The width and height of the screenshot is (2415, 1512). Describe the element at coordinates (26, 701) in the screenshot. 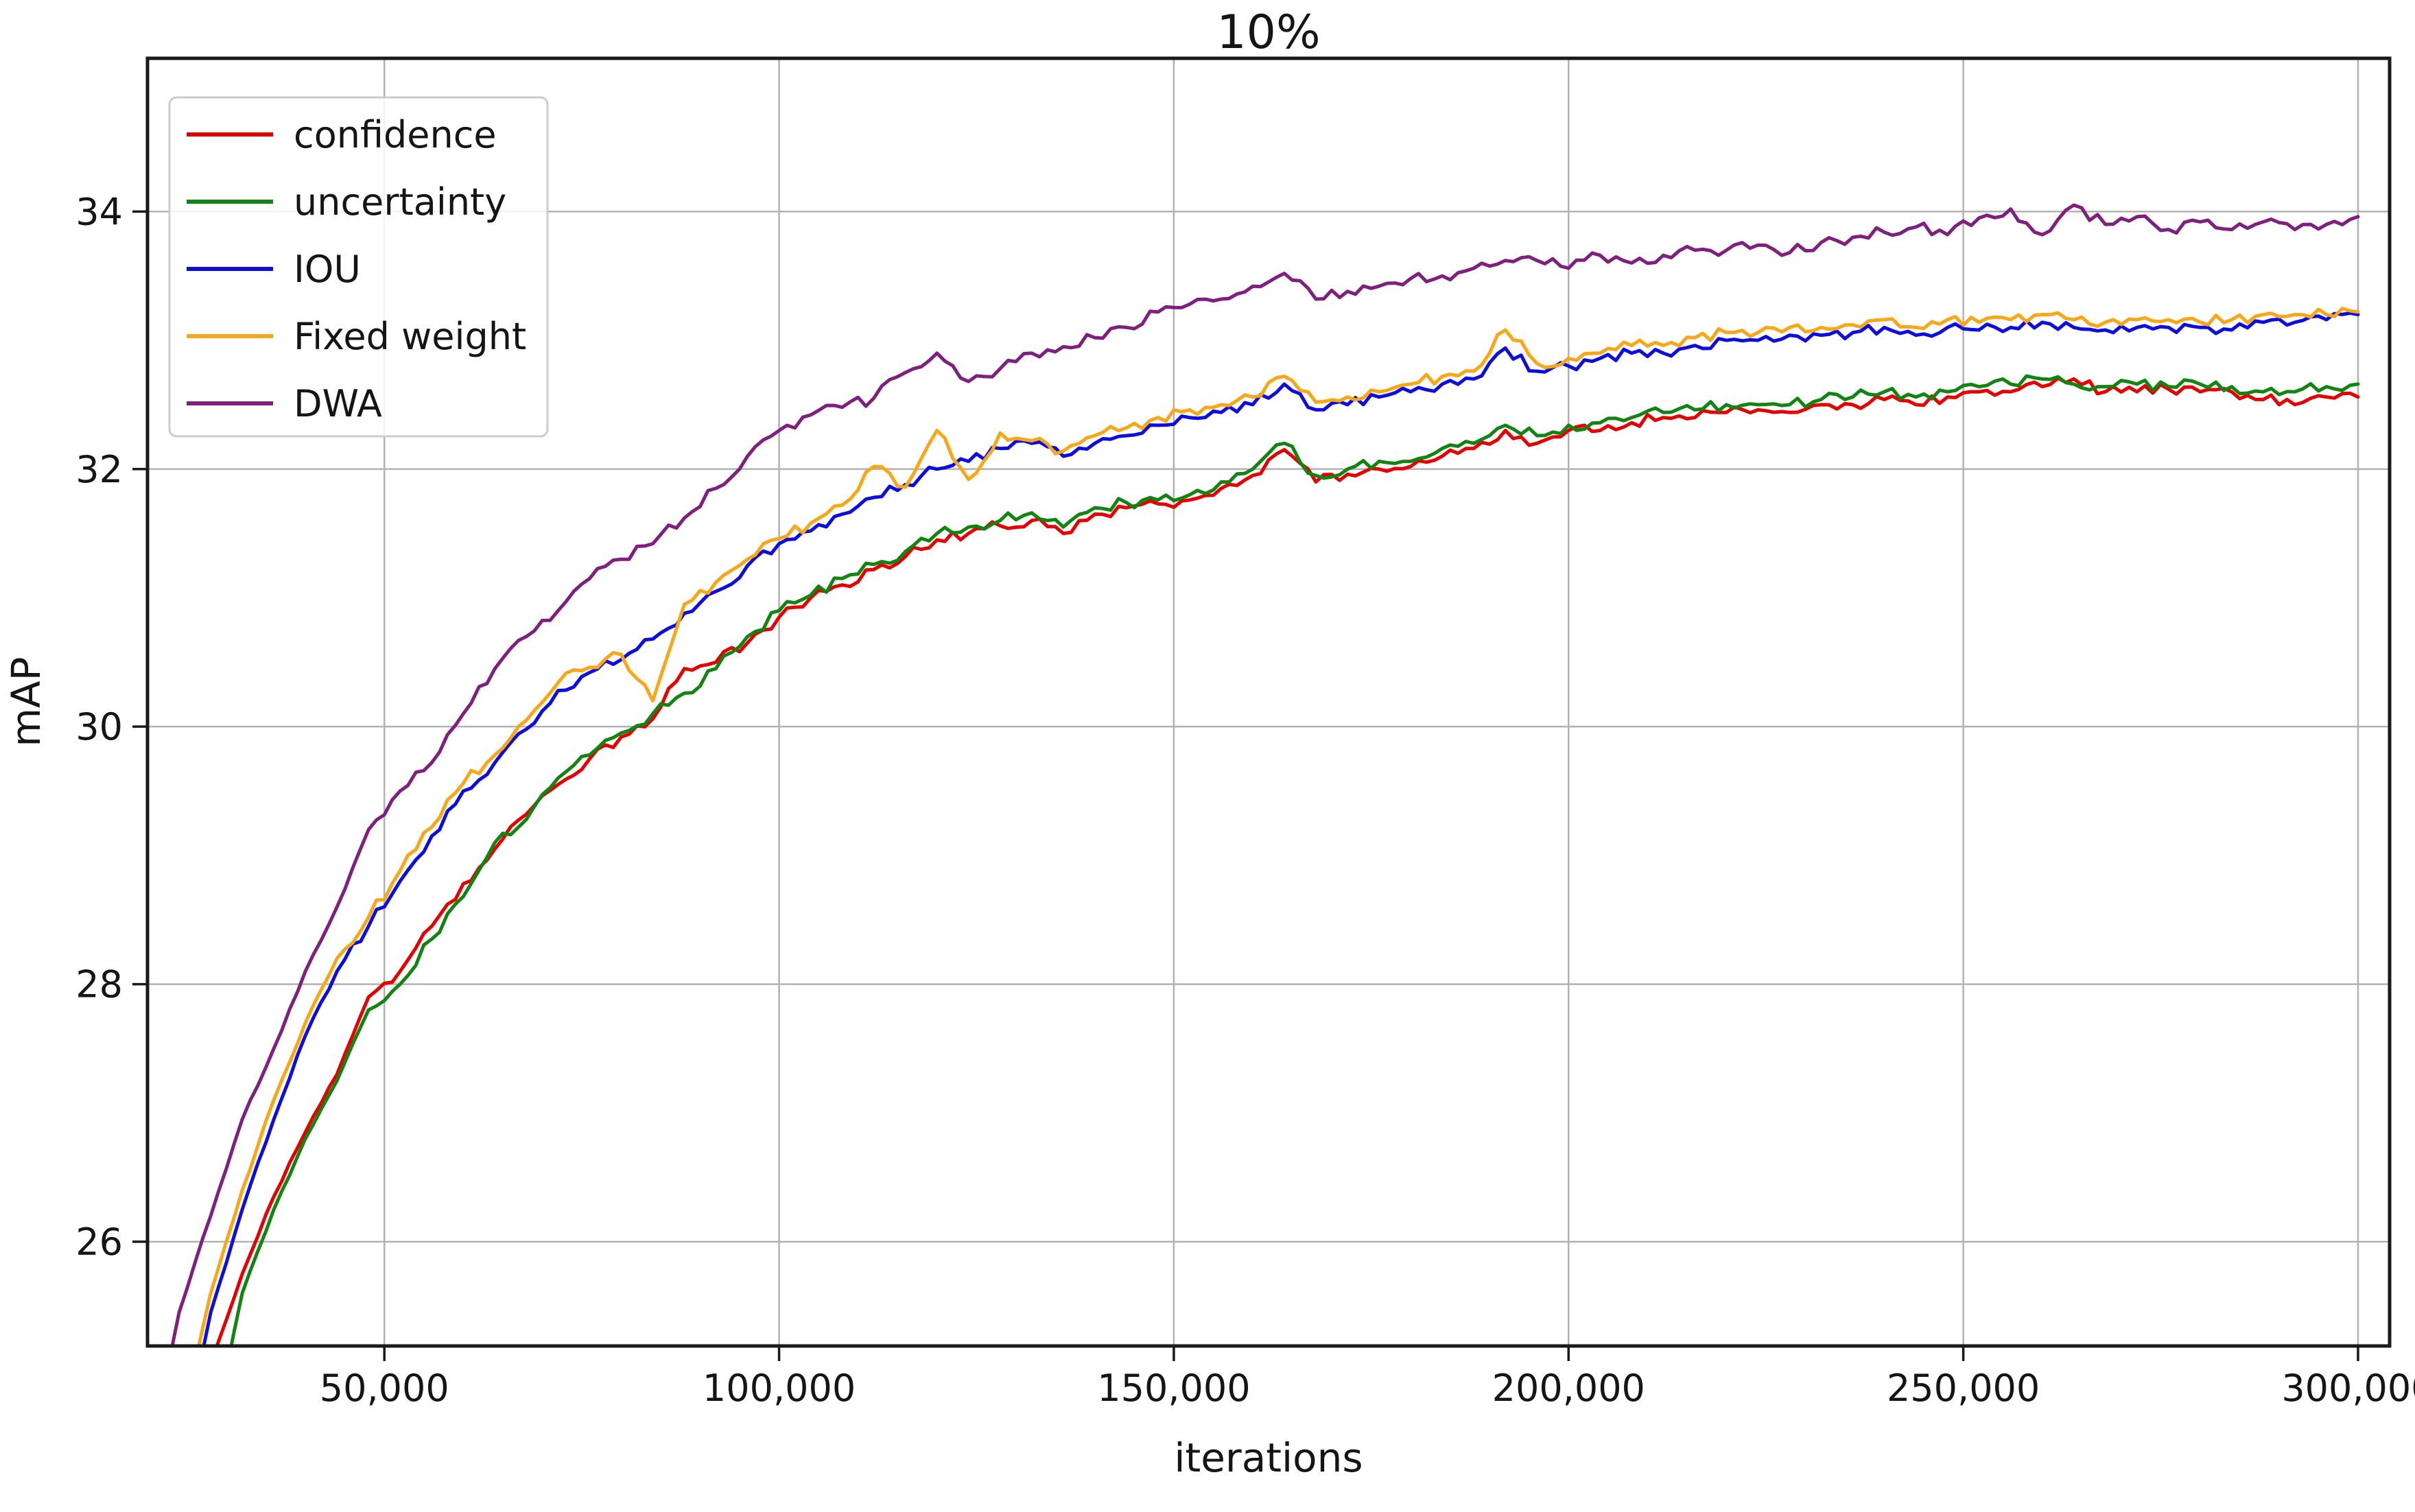

I see `y-axis-label: mAP` at that location.